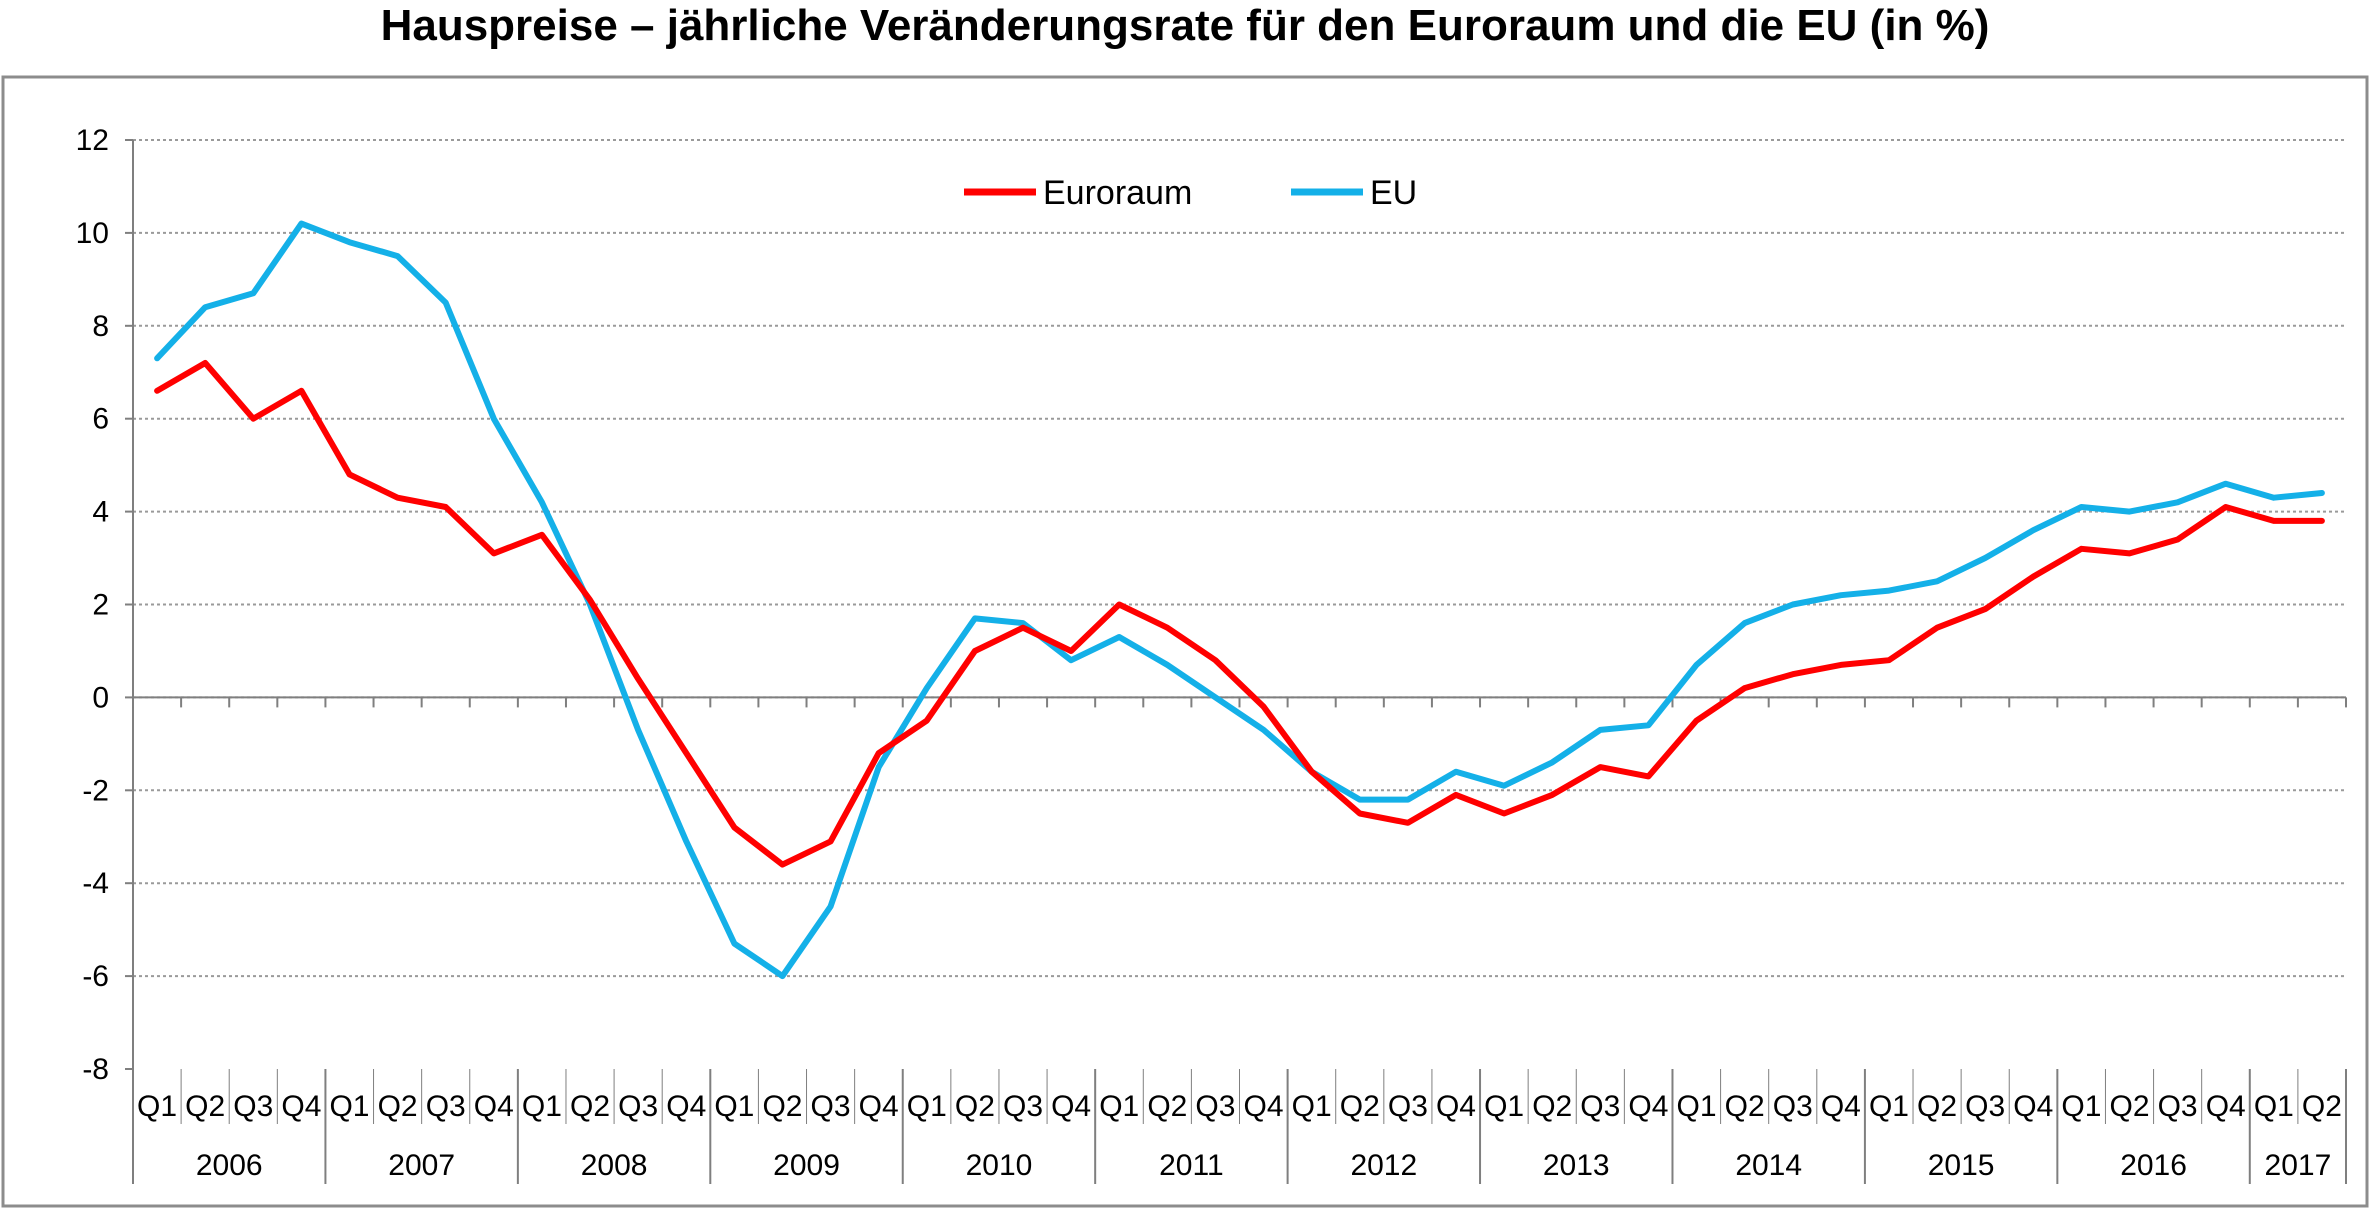 Image resolution: width=2370 pixels, height=1210 pixels. Describe the element at coordinates (95, 790) in the screenshot. I see `y-tick-label: -2` at that location.